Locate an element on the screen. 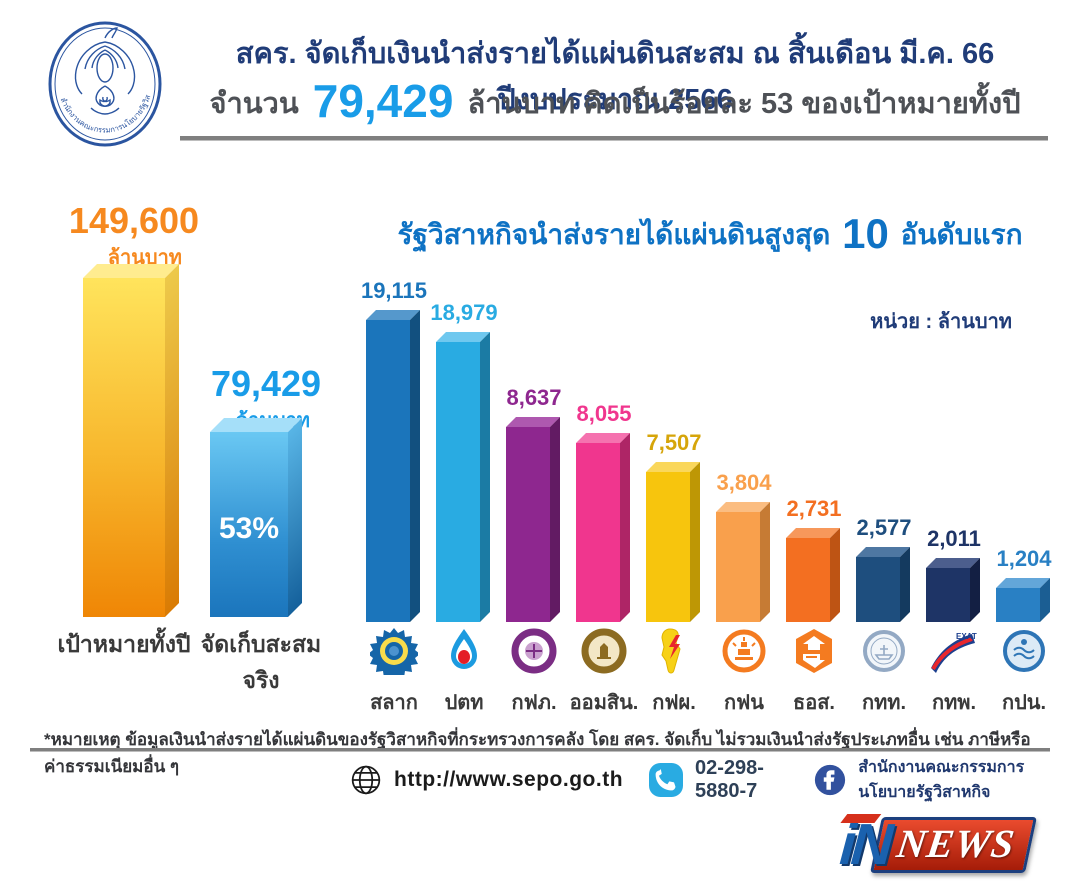  government-lottery-badge-icon is located at coordinates (394, 653).